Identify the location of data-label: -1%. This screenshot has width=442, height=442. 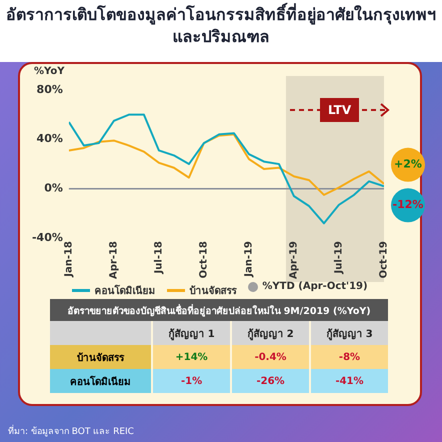
(191, 381).